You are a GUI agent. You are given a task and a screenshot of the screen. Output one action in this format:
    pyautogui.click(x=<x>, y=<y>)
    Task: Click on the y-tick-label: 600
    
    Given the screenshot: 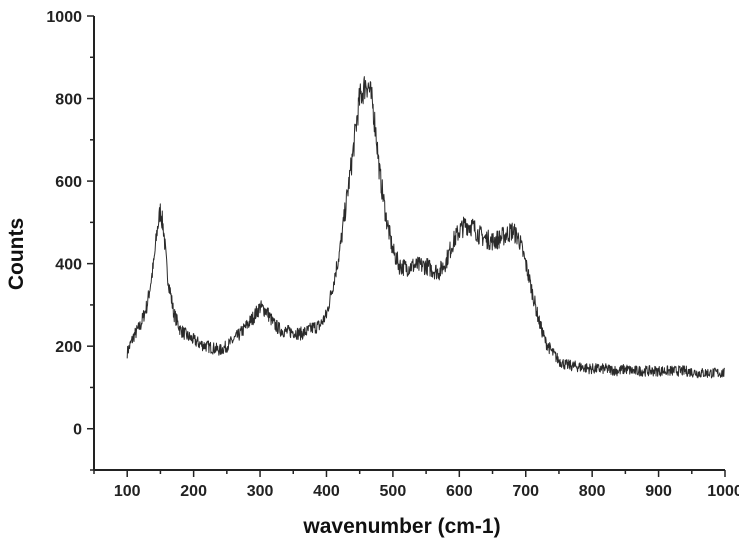 What is the action you would take?
    pyautogui.click(x=68, y=182)
    